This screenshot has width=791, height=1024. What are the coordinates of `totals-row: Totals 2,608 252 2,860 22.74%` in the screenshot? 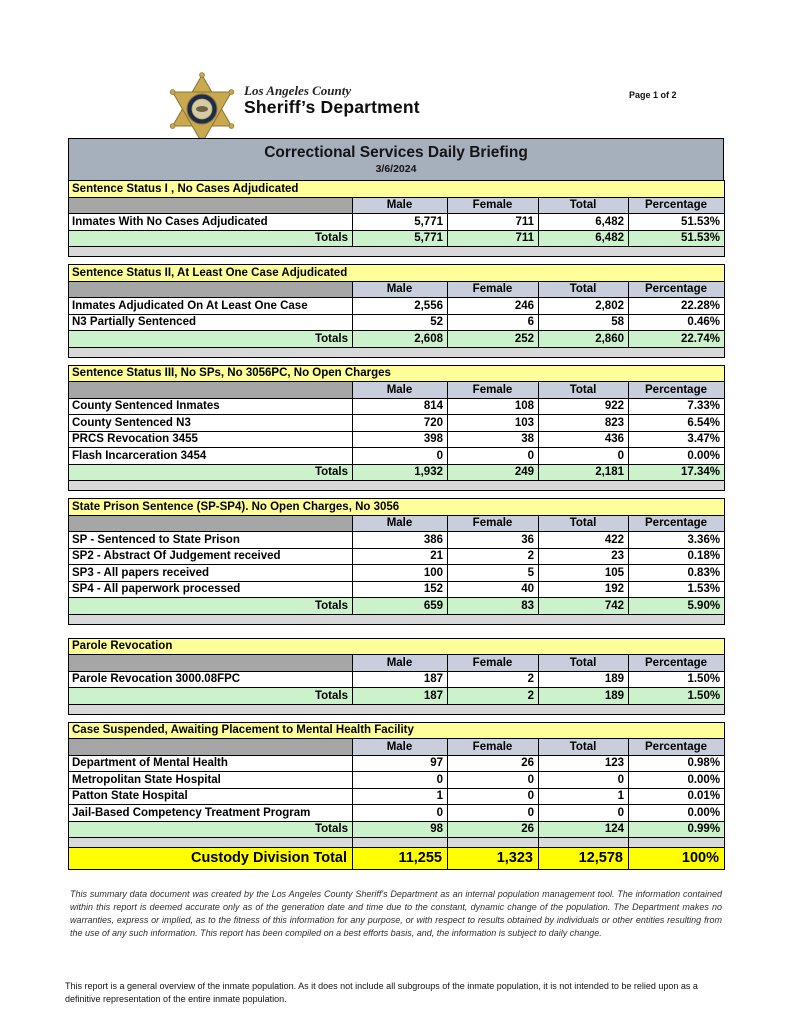 It's located at (397, 339).